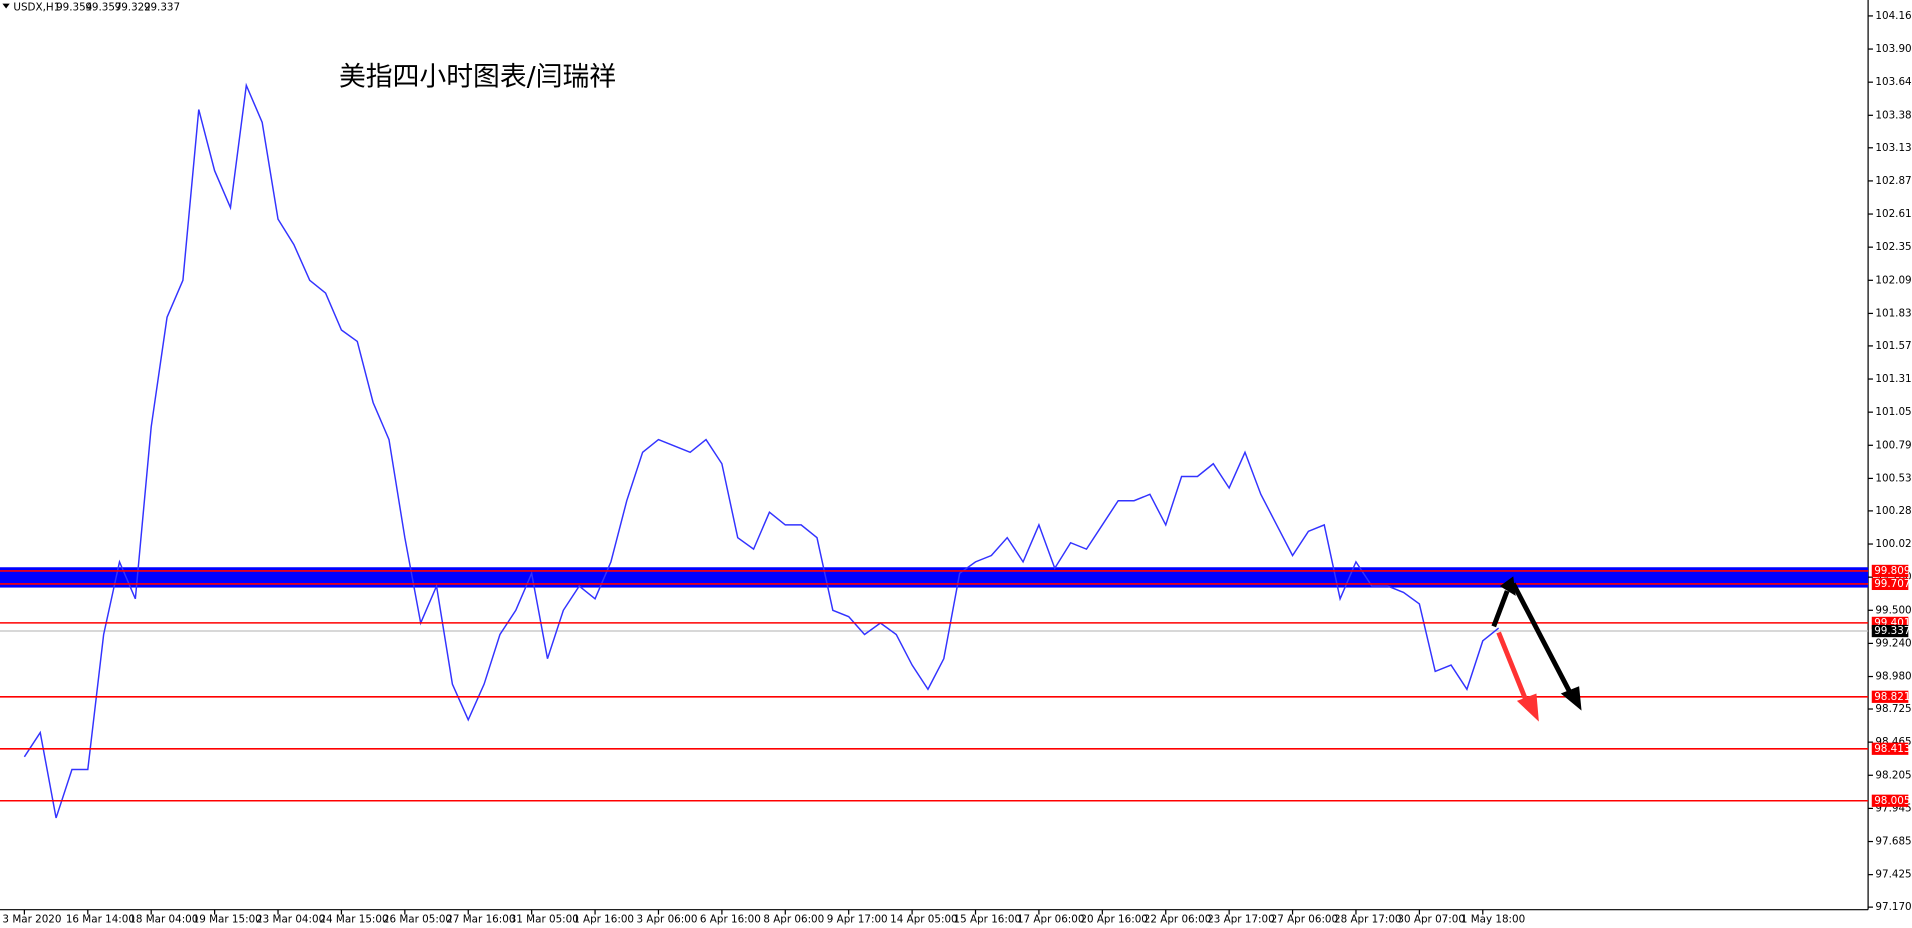 The width and height of the screenshot is (1912, 928). What do you see at coordinates (6, 6) in the screenshot?
I see `menu-triangle` at bounding box center [6, 6].